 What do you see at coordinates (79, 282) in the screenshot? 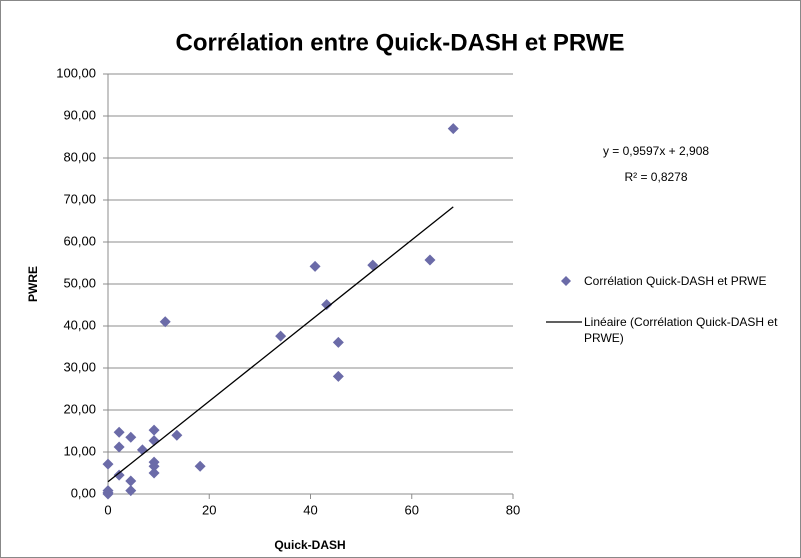
I see `y-tick-label: 50,00` at bounding box center [79, 282].